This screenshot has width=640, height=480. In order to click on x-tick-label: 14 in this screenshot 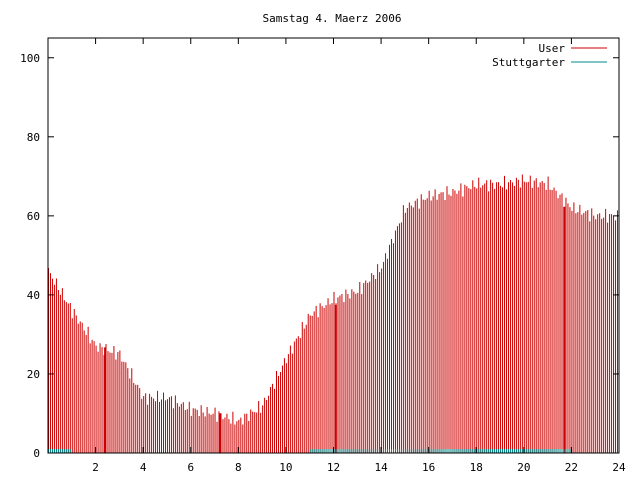, I will do `click(381, 467)`.